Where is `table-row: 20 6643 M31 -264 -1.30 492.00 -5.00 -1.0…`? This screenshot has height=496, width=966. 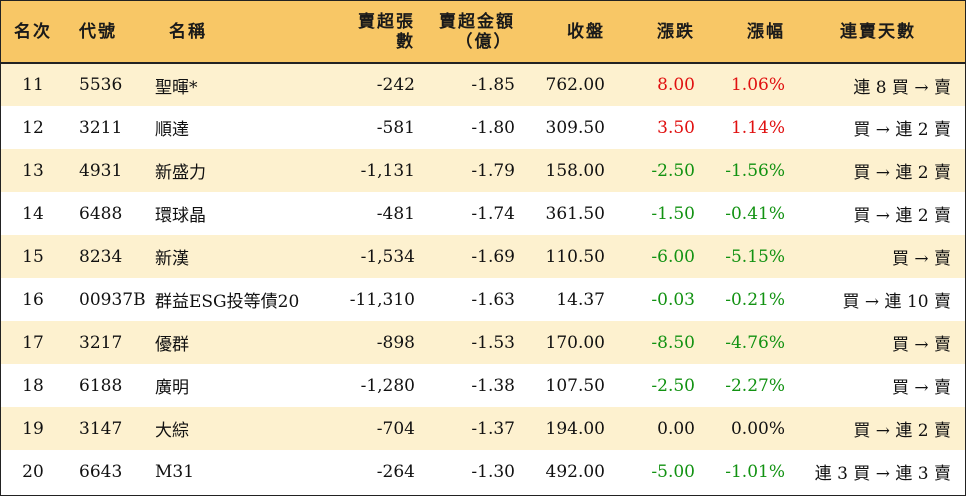
table-row: 20 6643 M31 -264 -1.30 492.00 -5.00 -1.0… is located at coordinates (483, 471).